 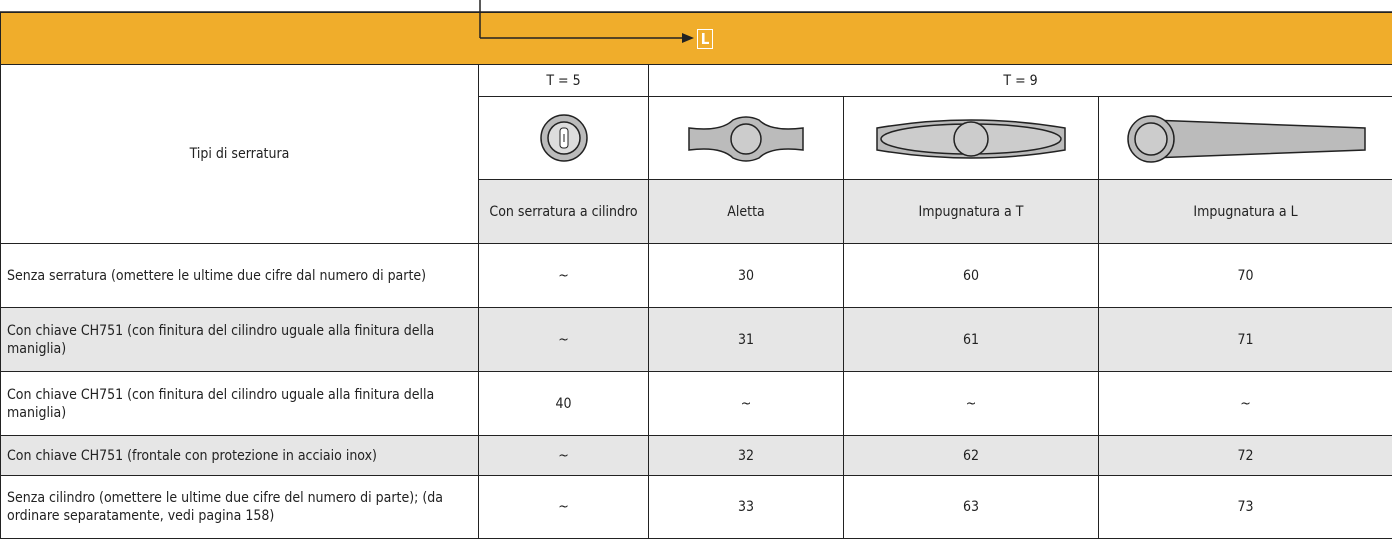 What do you see at coordinates (1020, 81) in the screenshot?
I see `group-label: T = 9` at bounding box center [1020, 81].